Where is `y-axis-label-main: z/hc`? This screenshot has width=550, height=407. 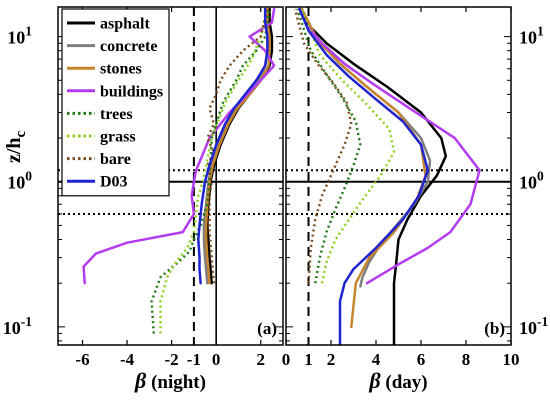
y-axis-label-main: z/hc is located at coordinates (16, 146).